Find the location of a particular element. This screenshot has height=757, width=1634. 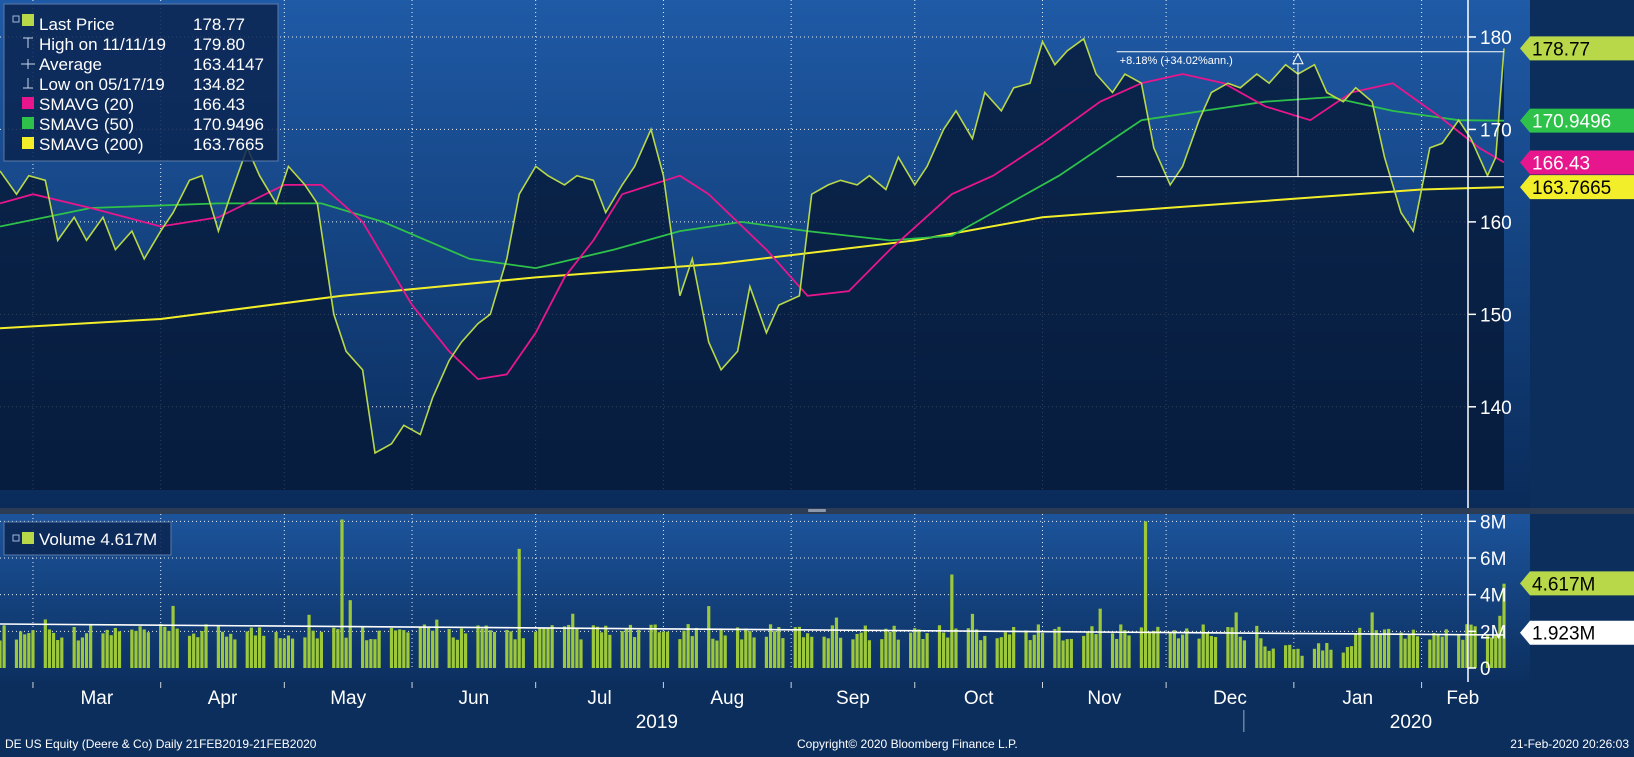

low-marker-icon is located at coordinates (28, 83).